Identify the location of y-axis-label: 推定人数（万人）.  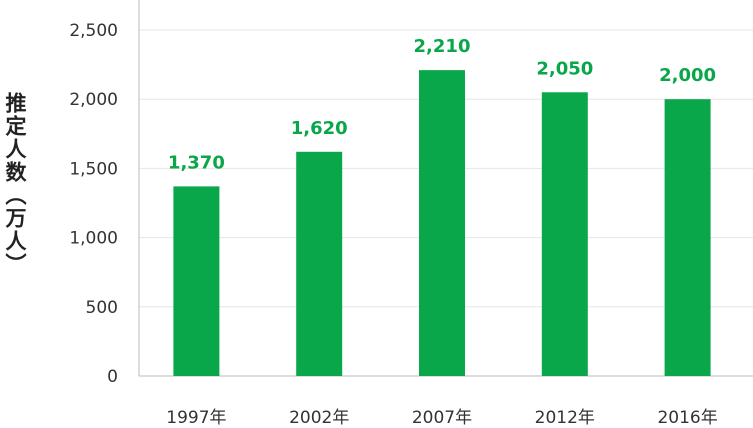
(15, 184).